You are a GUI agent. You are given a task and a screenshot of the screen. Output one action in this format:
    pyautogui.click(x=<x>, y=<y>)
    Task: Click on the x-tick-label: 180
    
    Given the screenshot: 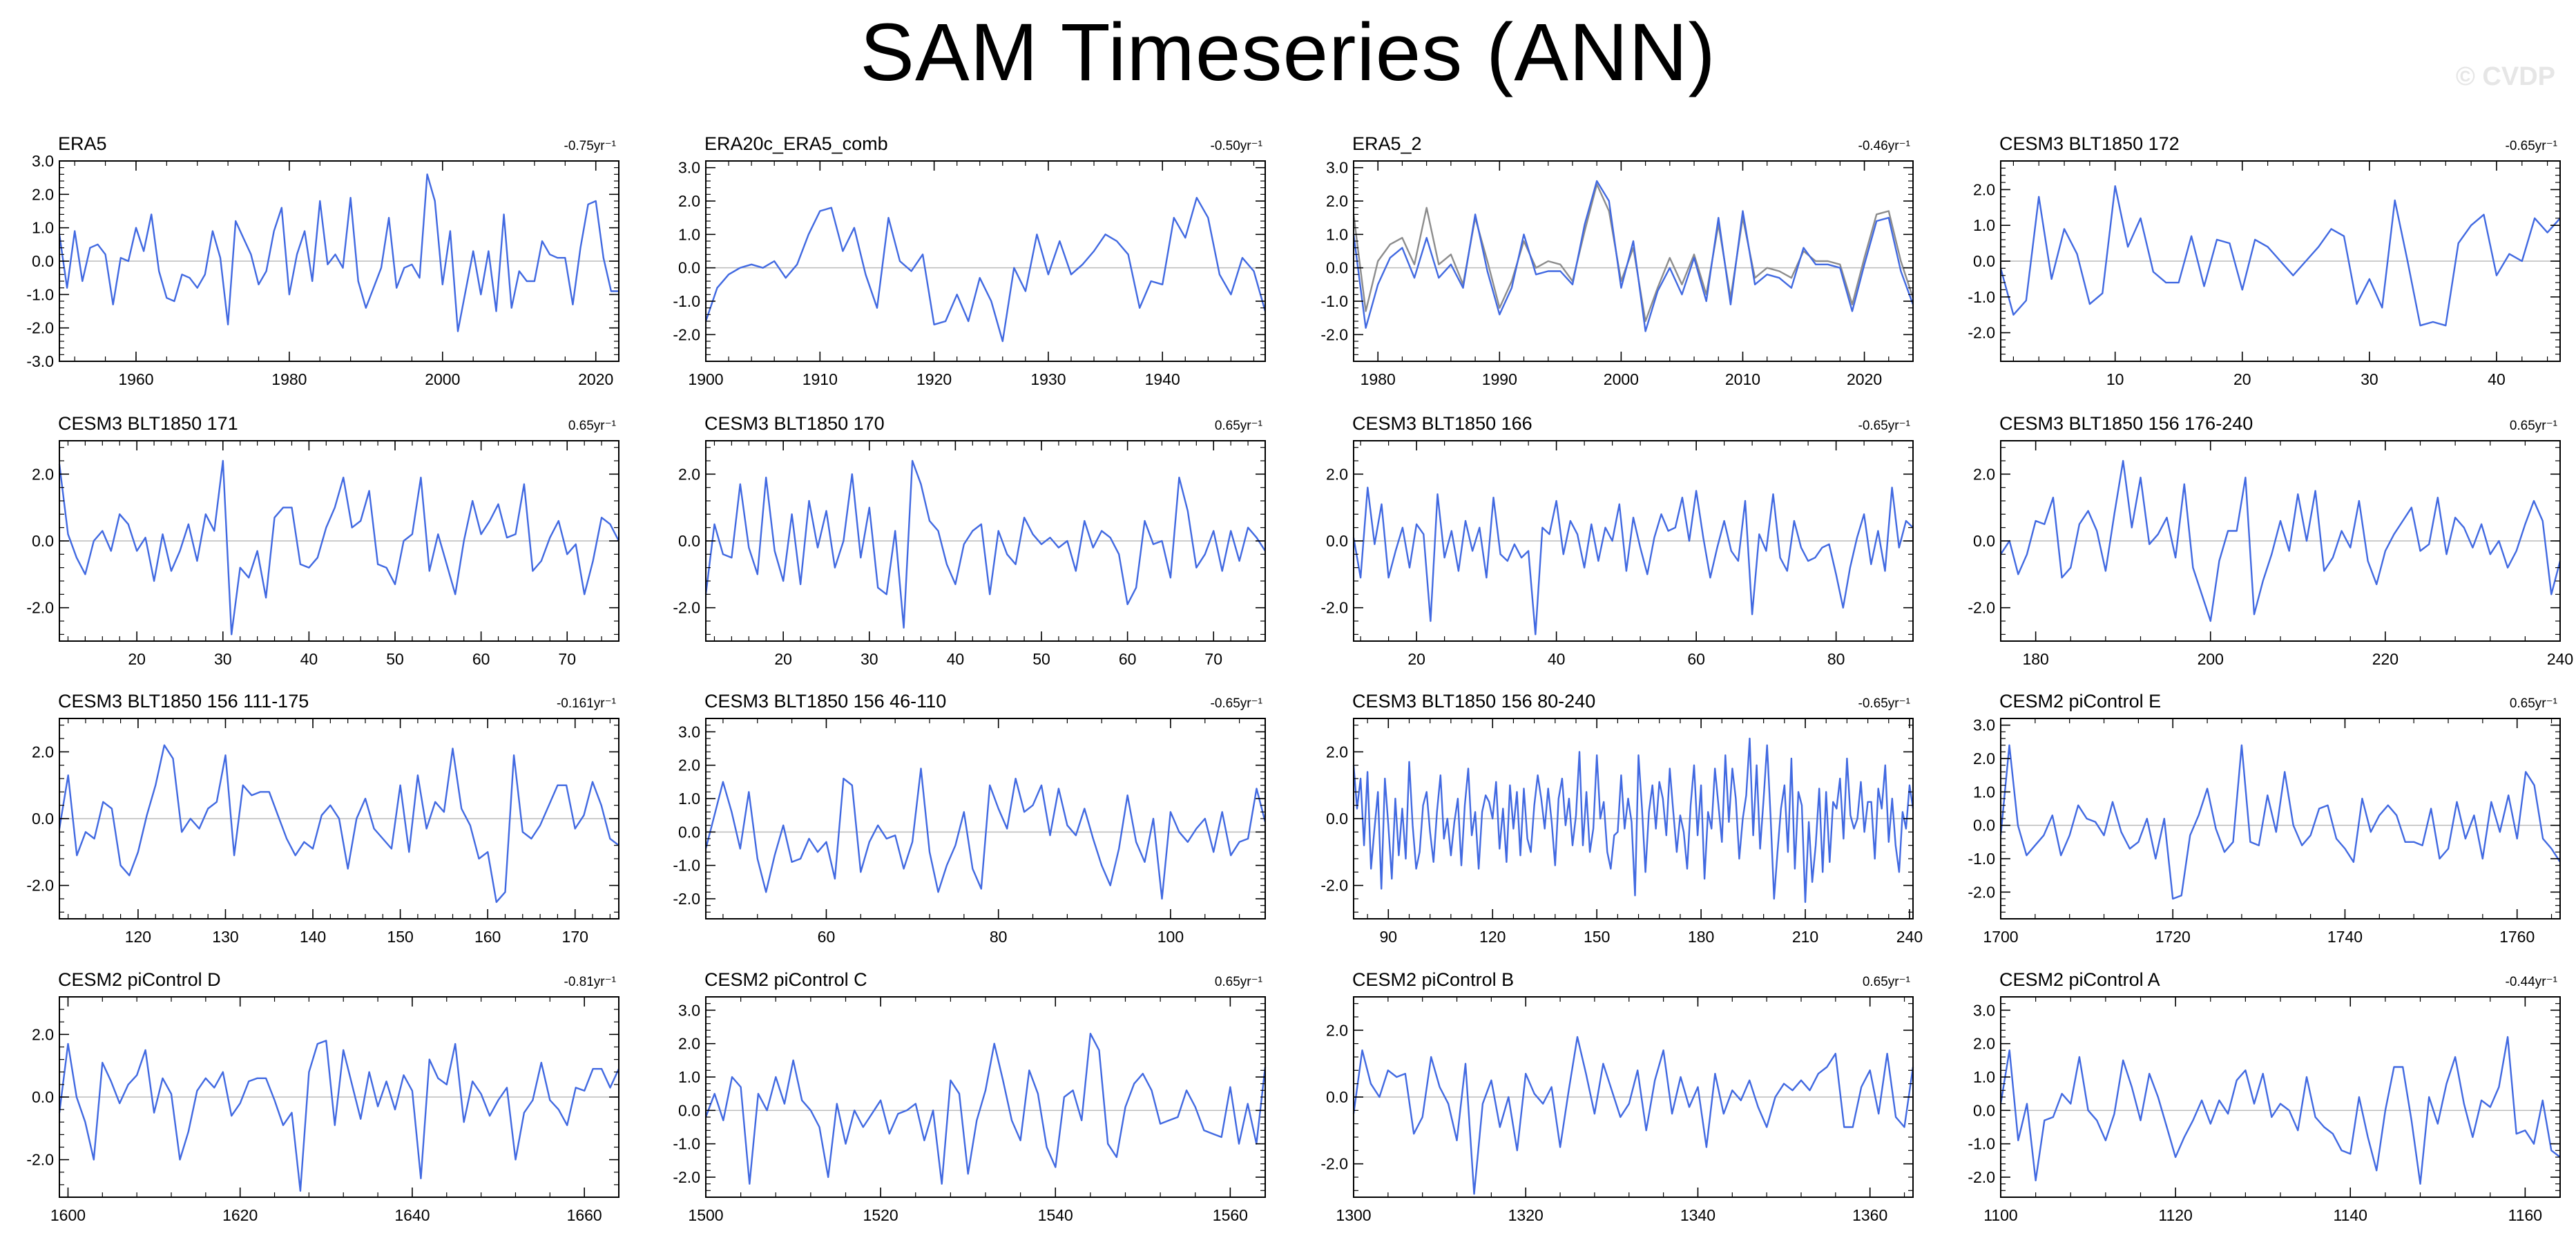 What is the action you would take?
    pyautogui.click(x=2035, y=659)
    